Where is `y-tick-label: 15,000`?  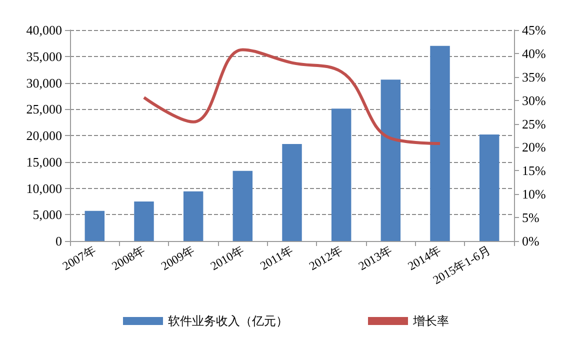
y-tick-label: 15,000 is located at coordinates (44, 162).